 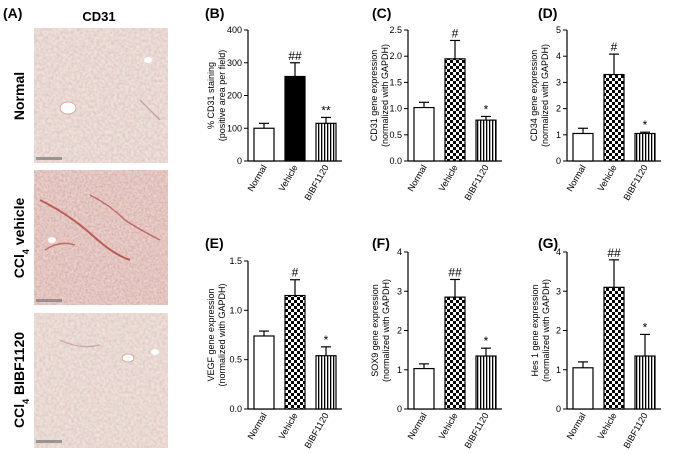 What do you see at coordinates (101, 237) in the screenshot?
I see `micrograph-vehicle` at bounding box center [101, 237].